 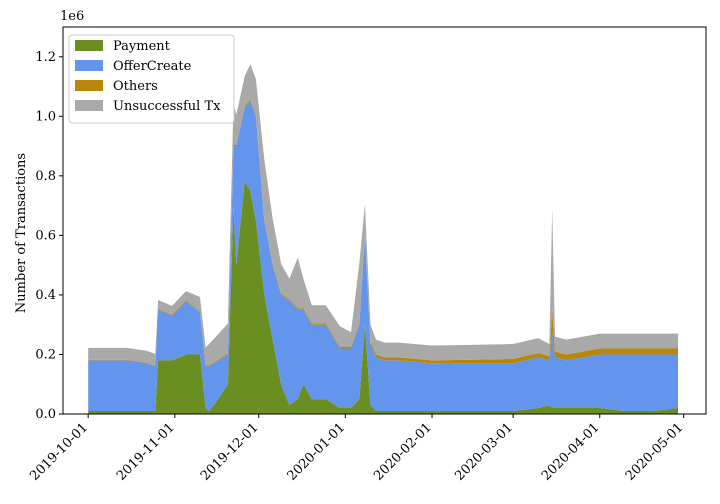 I want to click on y-axis-label: Number of Transactions, so click(x=21, y=233).